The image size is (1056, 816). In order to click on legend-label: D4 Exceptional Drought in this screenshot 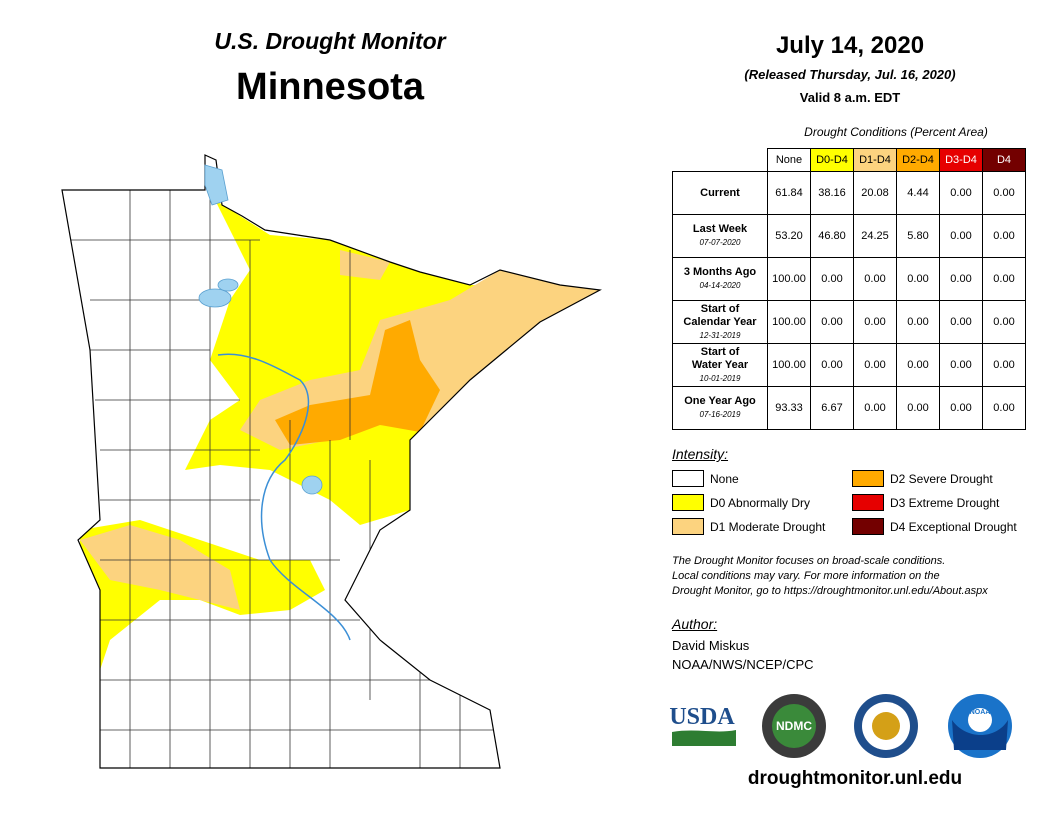, I will do `click(953, 526)`.